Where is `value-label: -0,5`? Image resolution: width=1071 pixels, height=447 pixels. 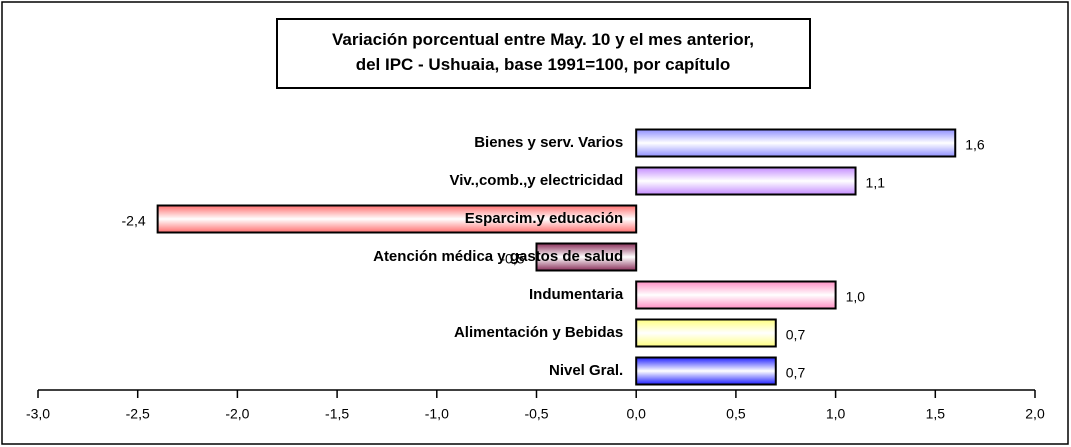 value-label: -0,5 is located at coordinates (512, 259).